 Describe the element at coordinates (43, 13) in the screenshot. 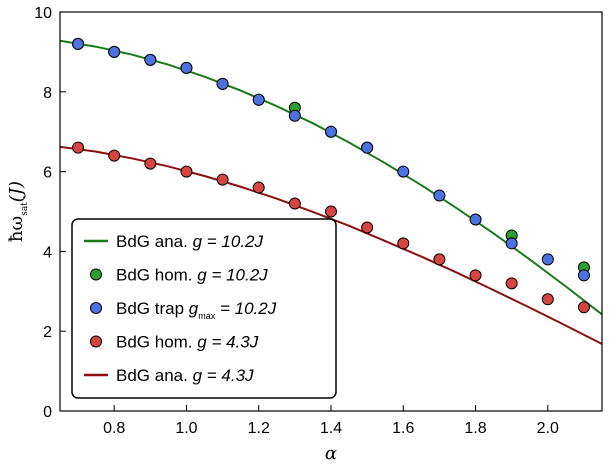

I see `y-tick-label-5: 10` at that location.